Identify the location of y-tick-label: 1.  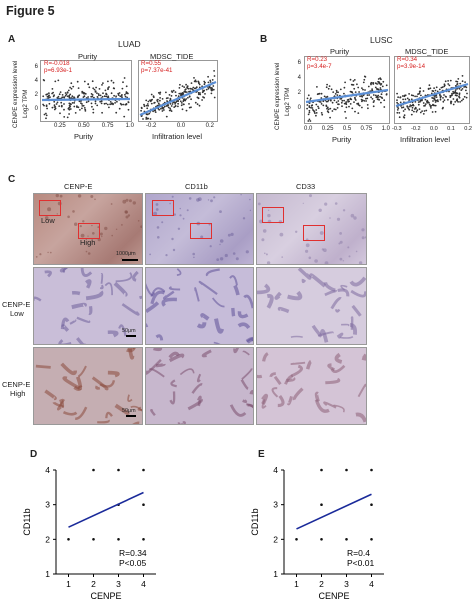
(47, 574).